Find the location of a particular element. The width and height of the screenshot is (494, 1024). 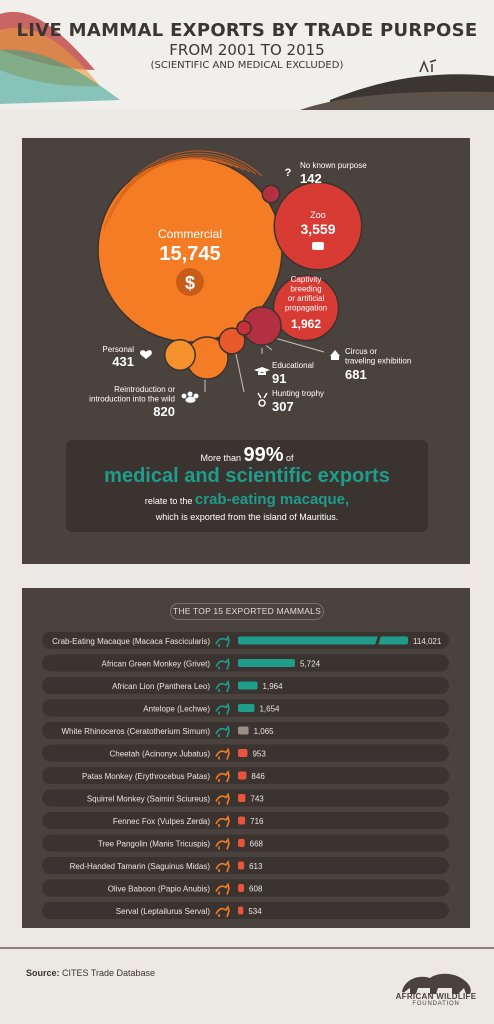

label-captivity: breeding is located at coordinates (305, 289).